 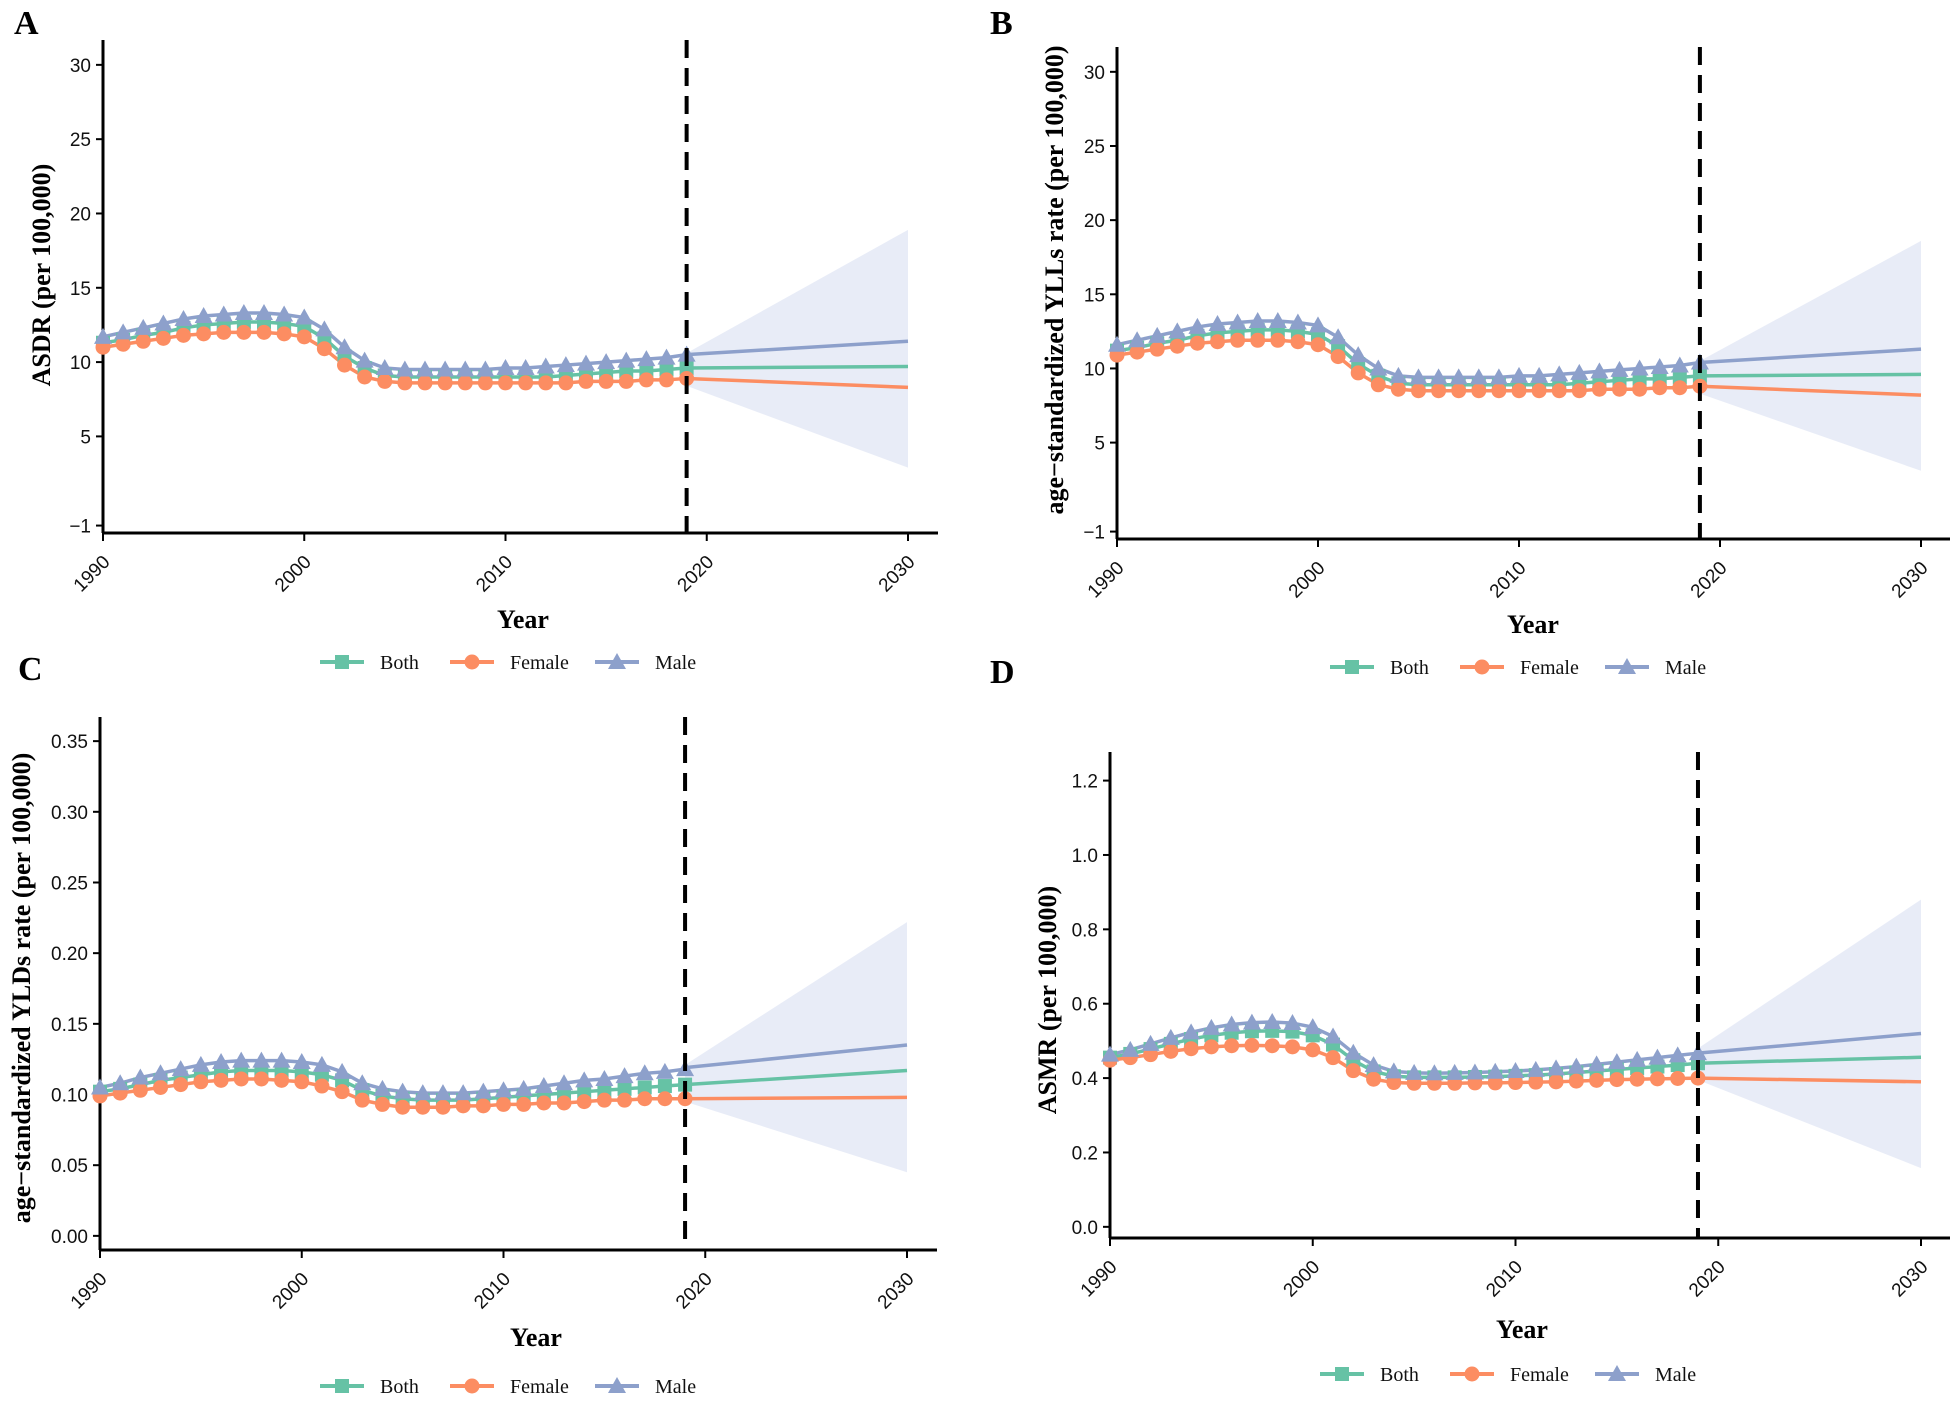 What do you see at coordinates (492, 1291) in the screenshot?
I see `x-tick-label: 2010` at bounding box center [492, 1291].